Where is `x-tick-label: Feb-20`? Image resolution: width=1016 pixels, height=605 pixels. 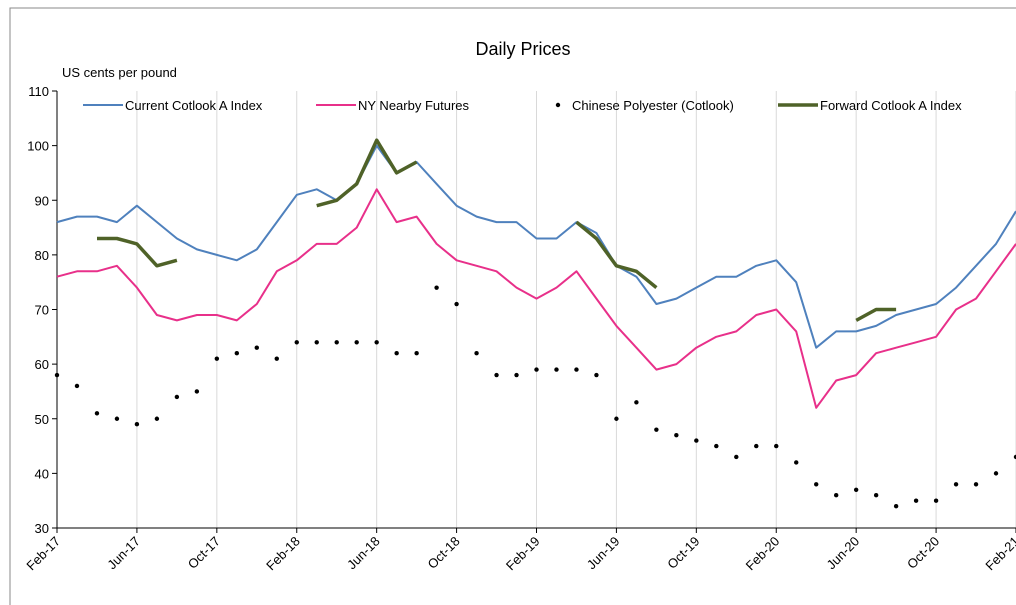 x-tick-label: Feb-20 is located at coordinates (763, 554).